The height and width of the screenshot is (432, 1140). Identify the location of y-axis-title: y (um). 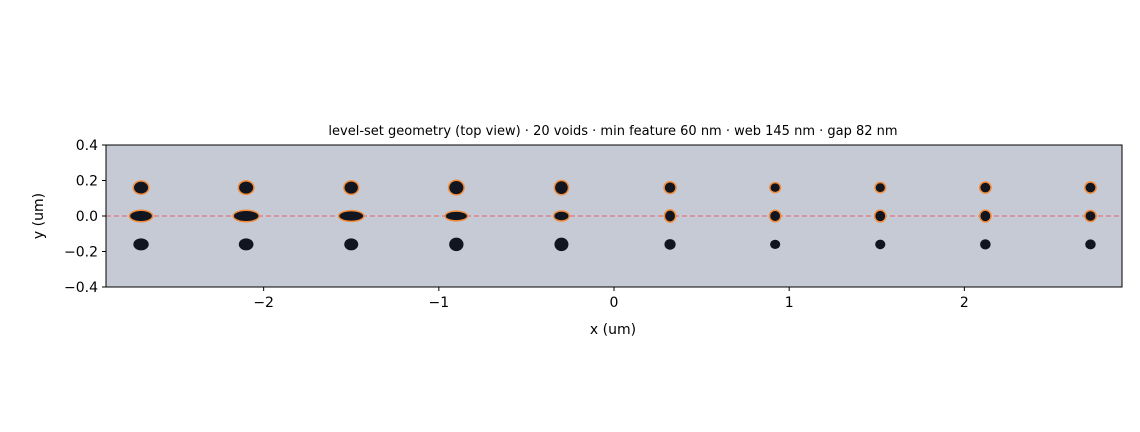
(39, 216).